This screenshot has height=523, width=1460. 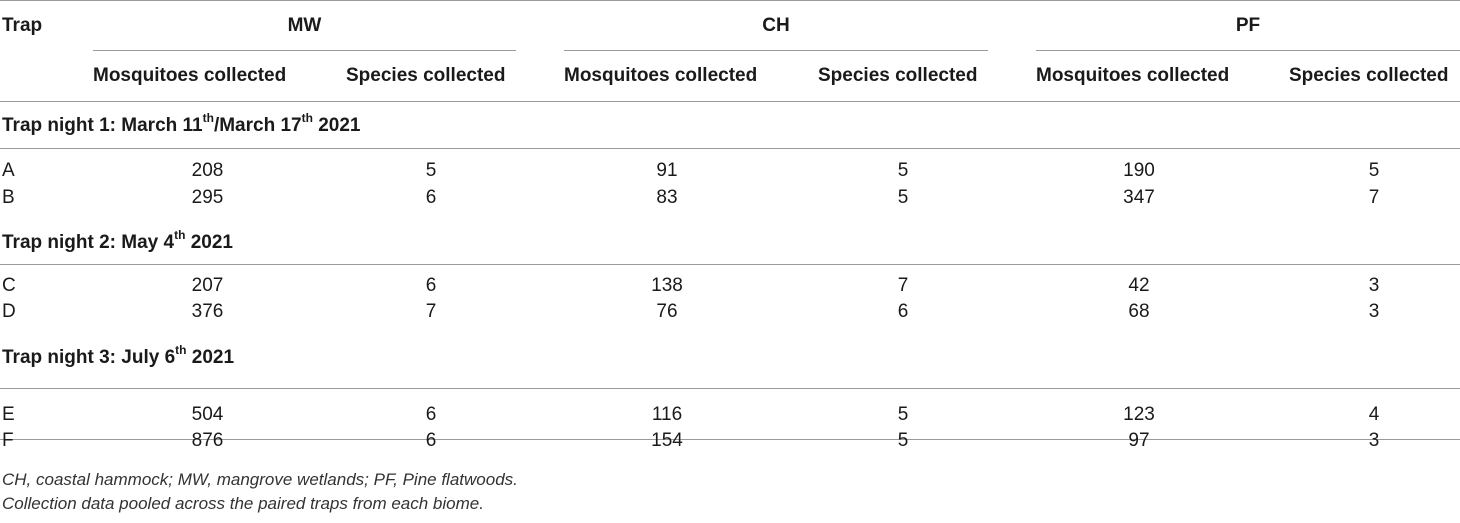 I want to click on header-mw-mosquitoes: Mosquitoes collected, so click(x=190, y=75).